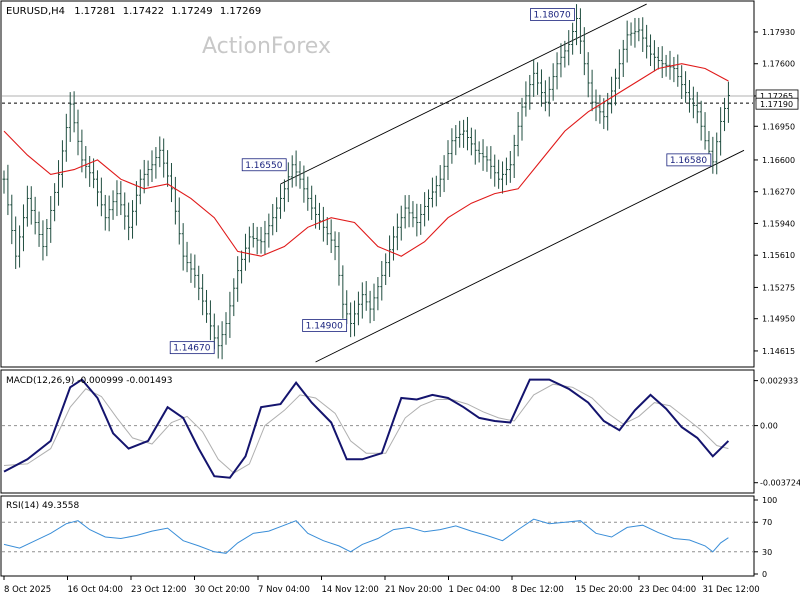  What do you see at coordinates (27, 590) in the screenshot?
I see `x-tick-label: 8 Oct 2025` at bounding box center [27, 590].